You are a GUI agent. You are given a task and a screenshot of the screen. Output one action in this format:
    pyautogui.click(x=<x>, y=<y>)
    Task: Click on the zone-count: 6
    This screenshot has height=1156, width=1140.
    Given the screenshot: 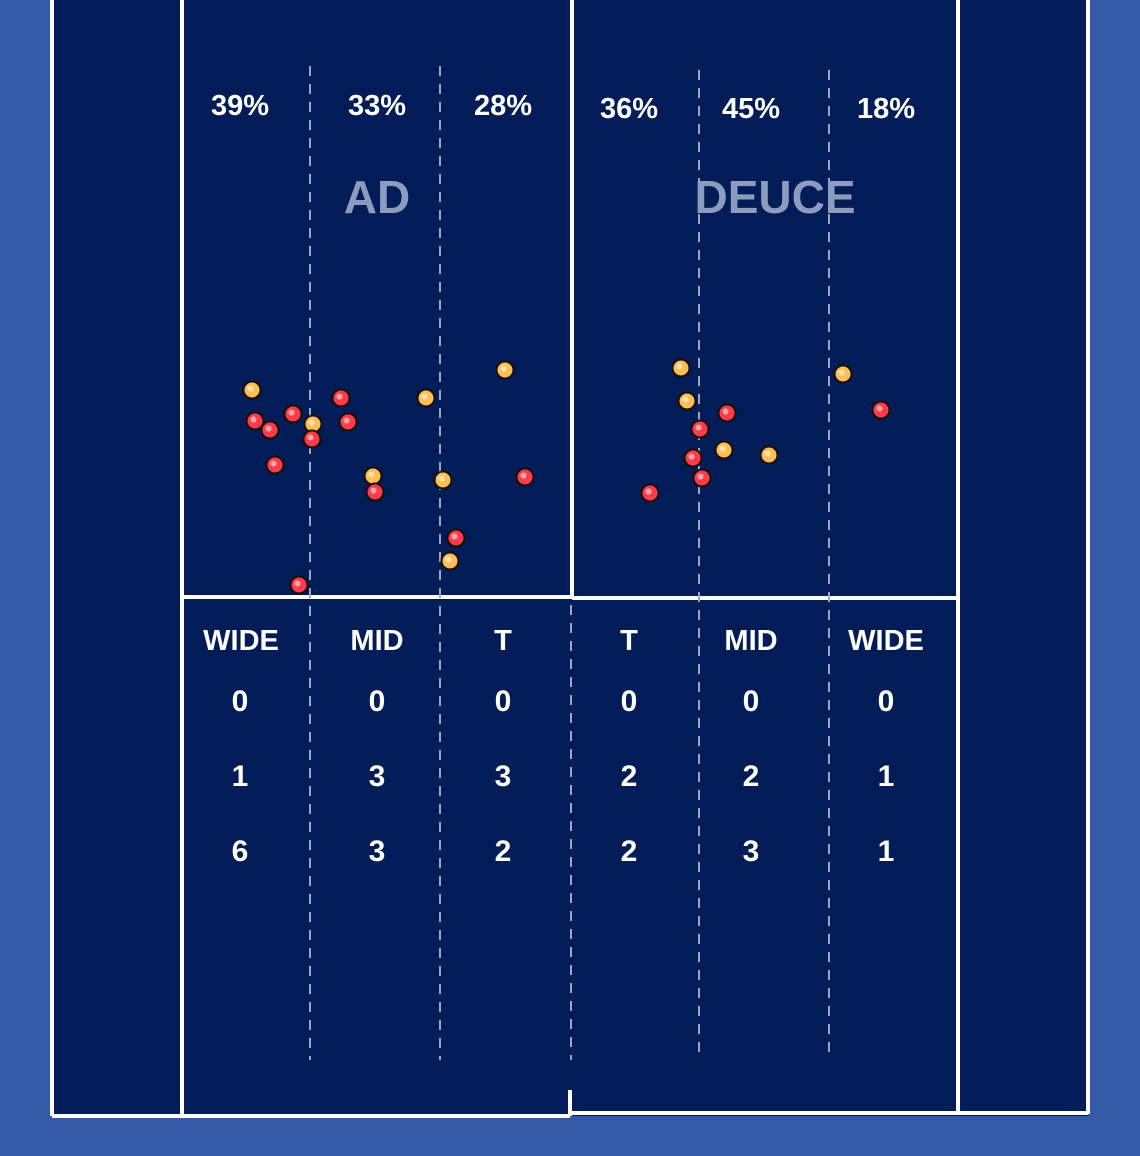 What is the action you would take?
    pyautogui.click(x=240, y=851)
    